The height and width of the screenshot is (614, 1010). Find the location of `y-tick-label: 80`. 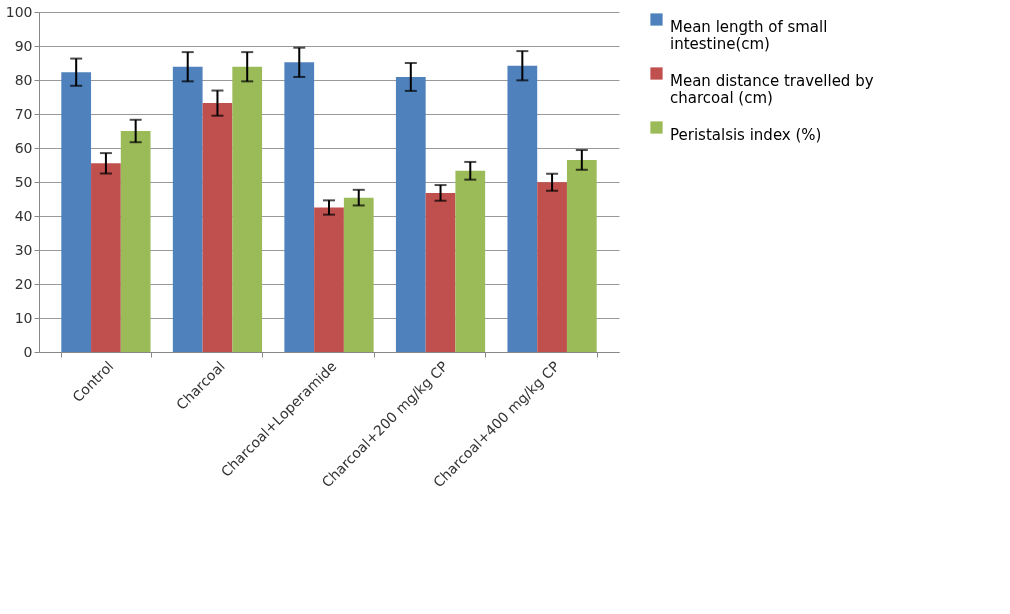

y-tick-label: 80 is located at coordinates (23, 79).